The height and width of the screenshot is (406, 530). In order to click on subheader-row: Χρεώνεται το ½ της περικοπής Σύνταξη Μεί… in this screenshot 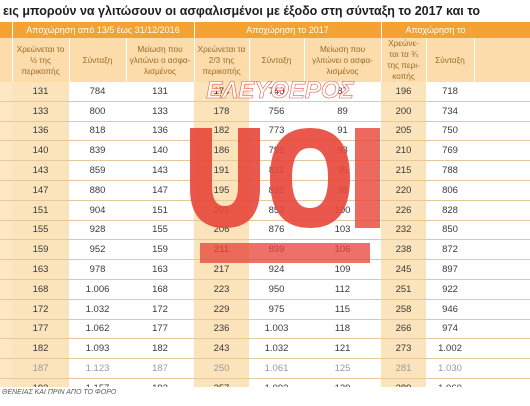, I will do `click(265, 60)`.